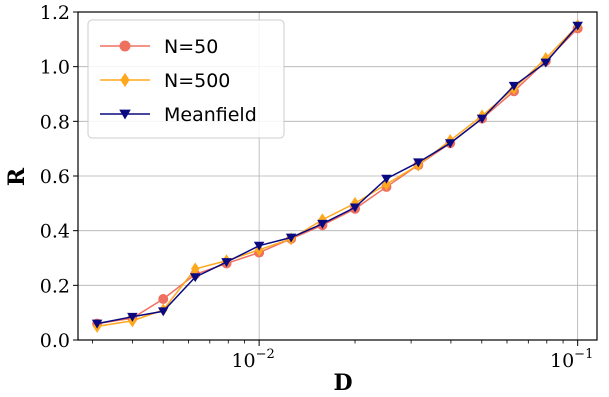  Describe the element at coordinates (55, 232) in the screenshot. I see `y-tick-label: 0.4` at that location.